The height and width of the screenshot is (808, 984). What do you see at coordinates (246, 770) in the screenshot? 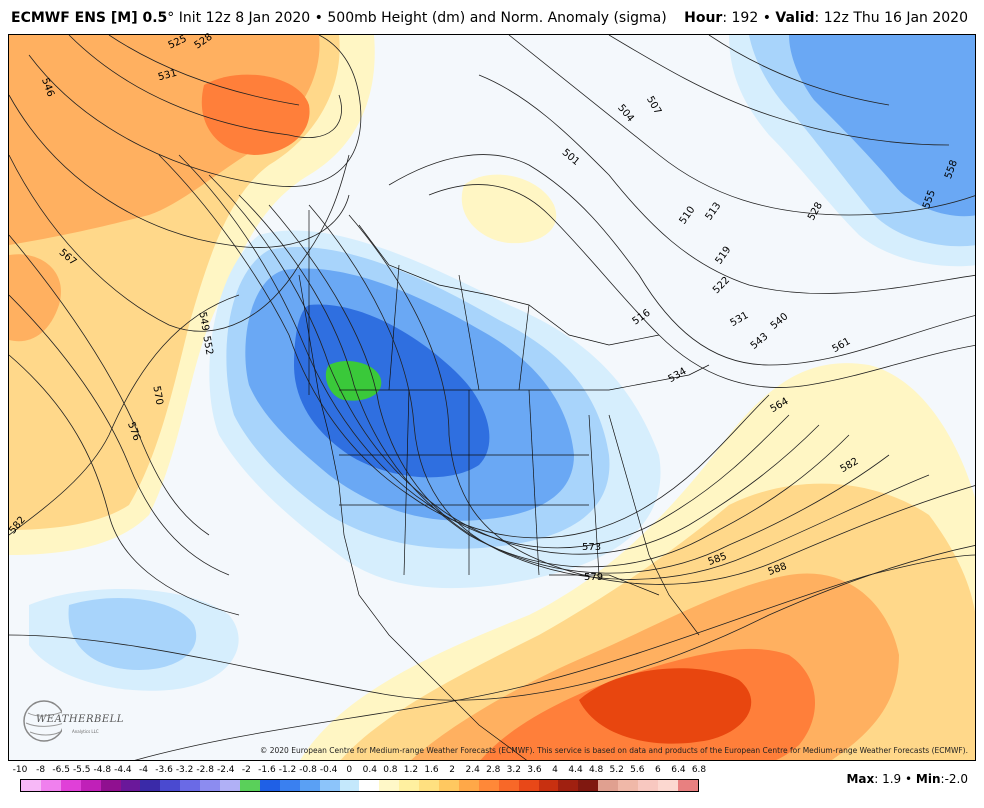
I see `colorbar-label: -2` at bounding box center [246, 770].